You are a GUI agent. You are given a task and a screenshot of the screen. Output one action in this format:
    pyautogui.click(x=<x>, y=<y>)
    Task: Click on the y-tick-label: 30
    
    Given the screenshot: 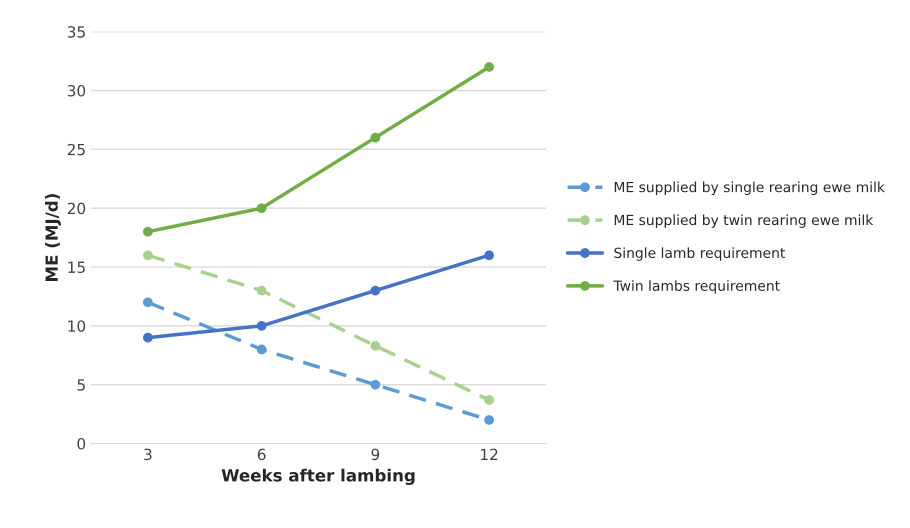 What is the action you would take?
    pyautogui.click(x=77, y=90)
    